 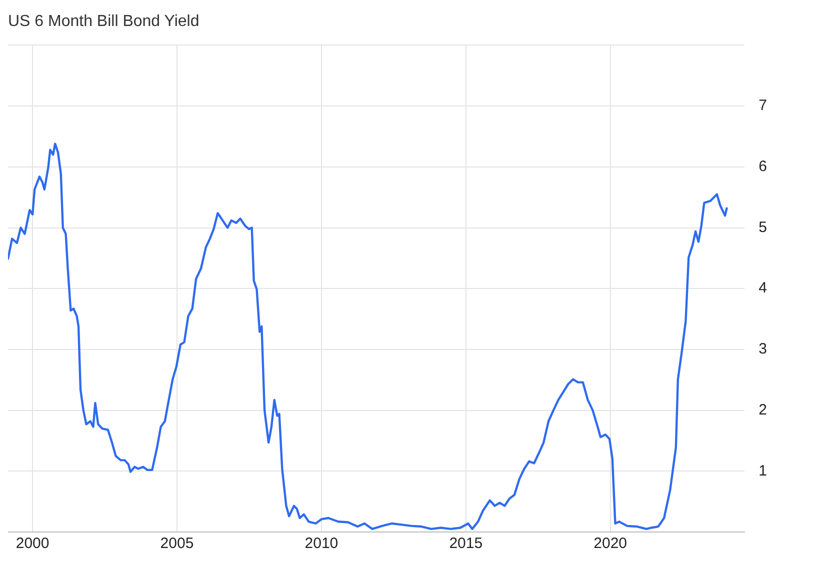 I want to click on x-tick-label: 2010, so click(x=321, y=543).